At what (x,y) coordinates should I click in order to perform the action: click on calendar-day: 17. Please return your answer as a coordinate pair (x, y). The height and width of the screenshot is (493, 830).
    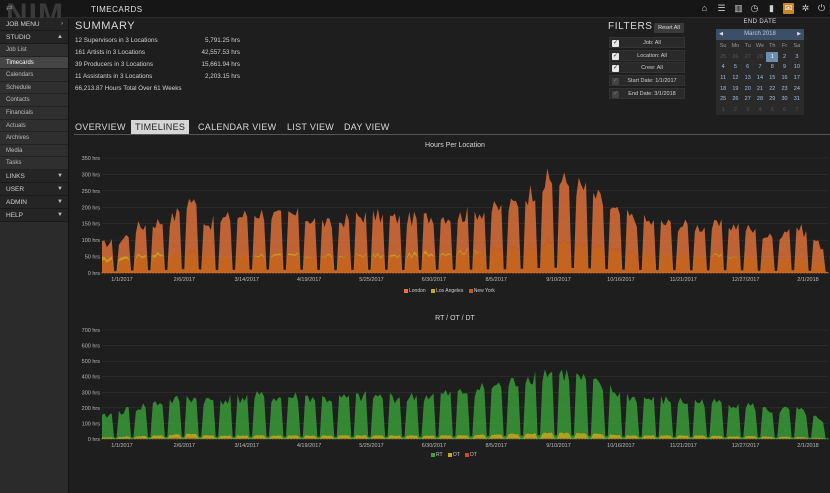
    Looking at the image, I should click on (796, 78).